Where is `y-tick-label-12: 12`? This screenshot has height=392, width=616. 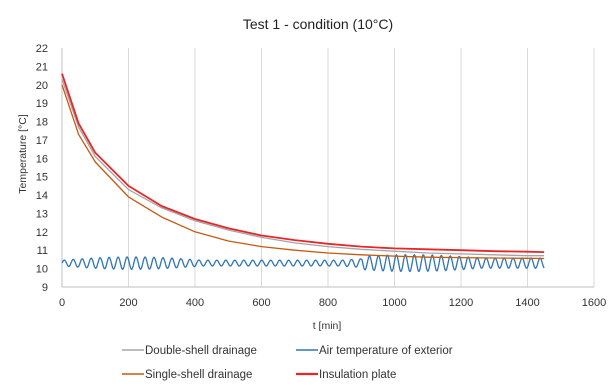
y-tick-label-12: 12 is located at coordinates (42, 233).